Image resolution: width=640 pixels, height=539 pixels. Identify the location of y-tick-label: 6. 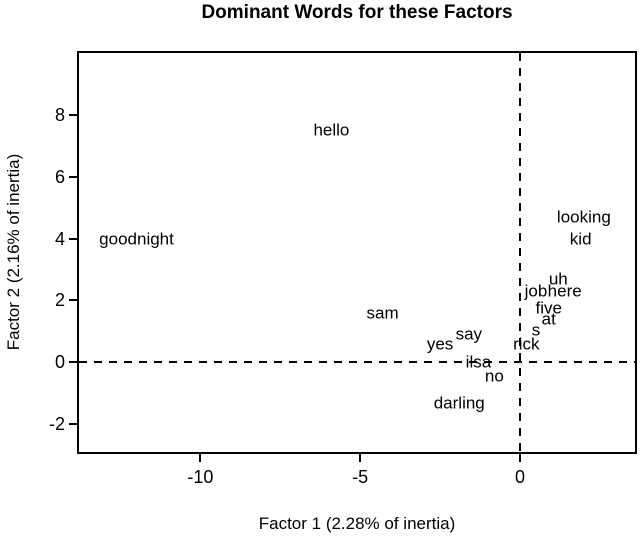
(59, 176).